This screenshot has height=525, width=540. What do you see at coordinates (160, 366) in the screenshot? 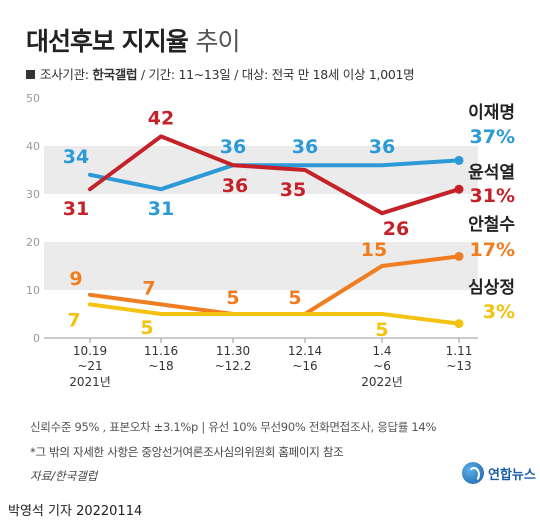
I see `x-tick-label: ~18` at bounding box center [160, 366].